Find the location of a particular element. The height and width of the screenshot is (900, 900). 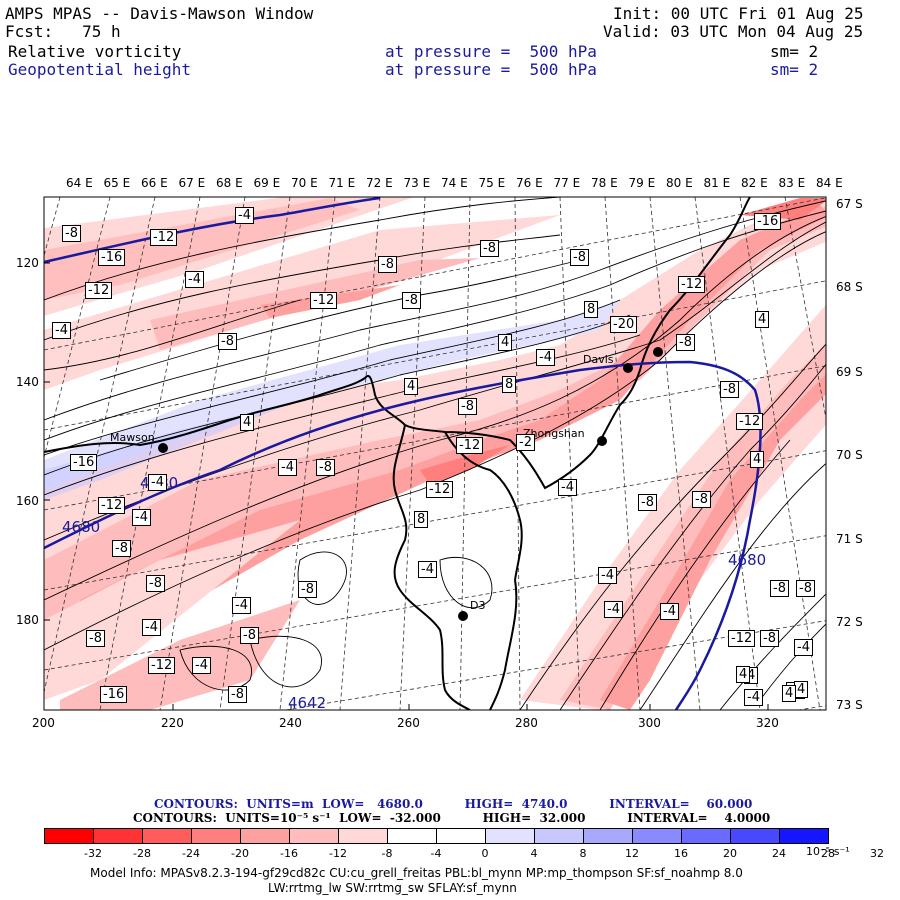

longitude-label: 74 E is located at coordinates (454, 183).